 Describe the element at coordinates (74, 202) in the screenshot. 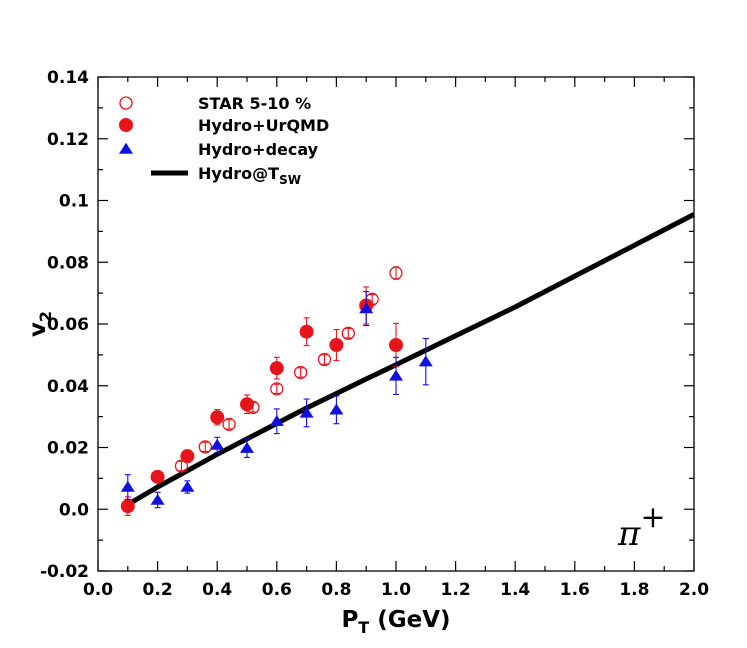

I see `y-tick-label: 0.1` at that location.